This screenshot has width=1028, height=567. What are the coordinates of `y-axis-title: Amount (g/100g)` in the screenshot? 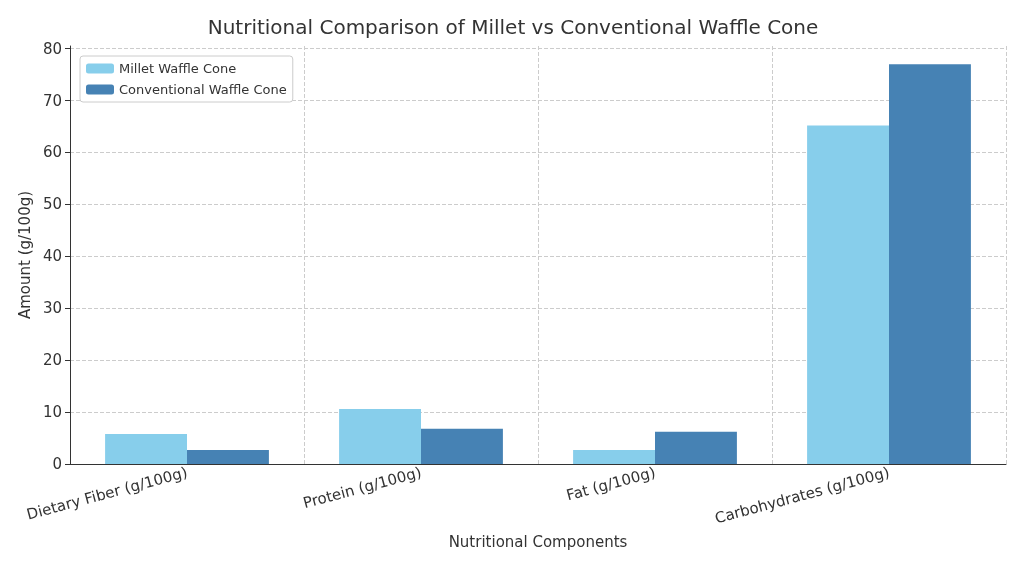 It's located at (24, 255).